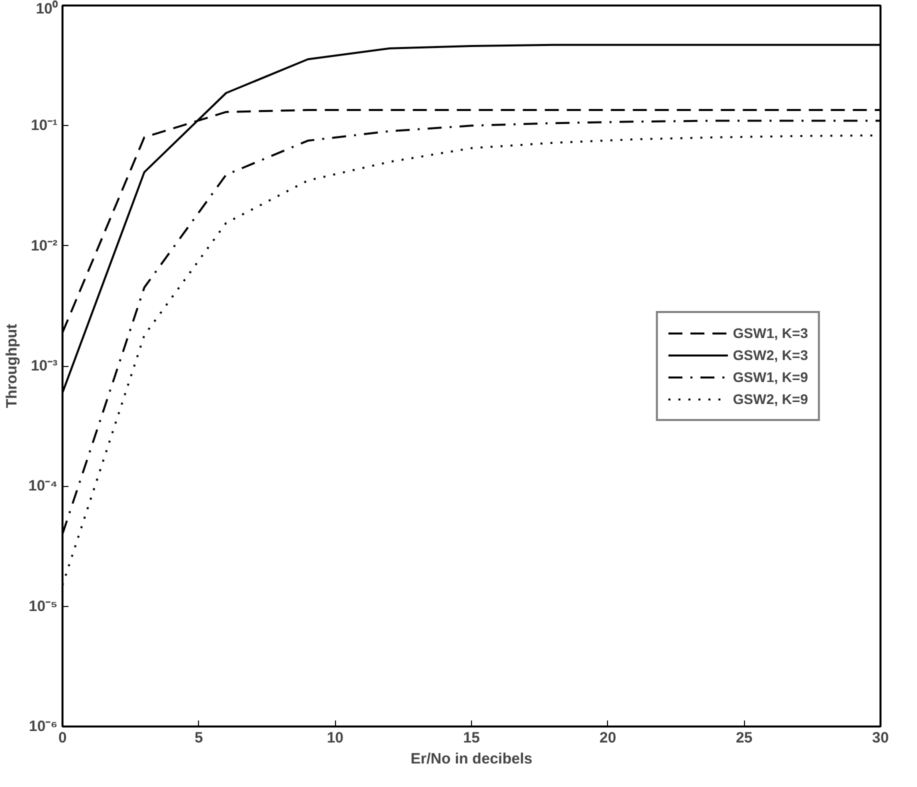 Image resolution: width=917 pixels, height=787 pixels. What do you see at coordinates (44, 125) in the screenshot?
I see `y-tick-label: 10⁻¹` at bounding box center [44, 125].